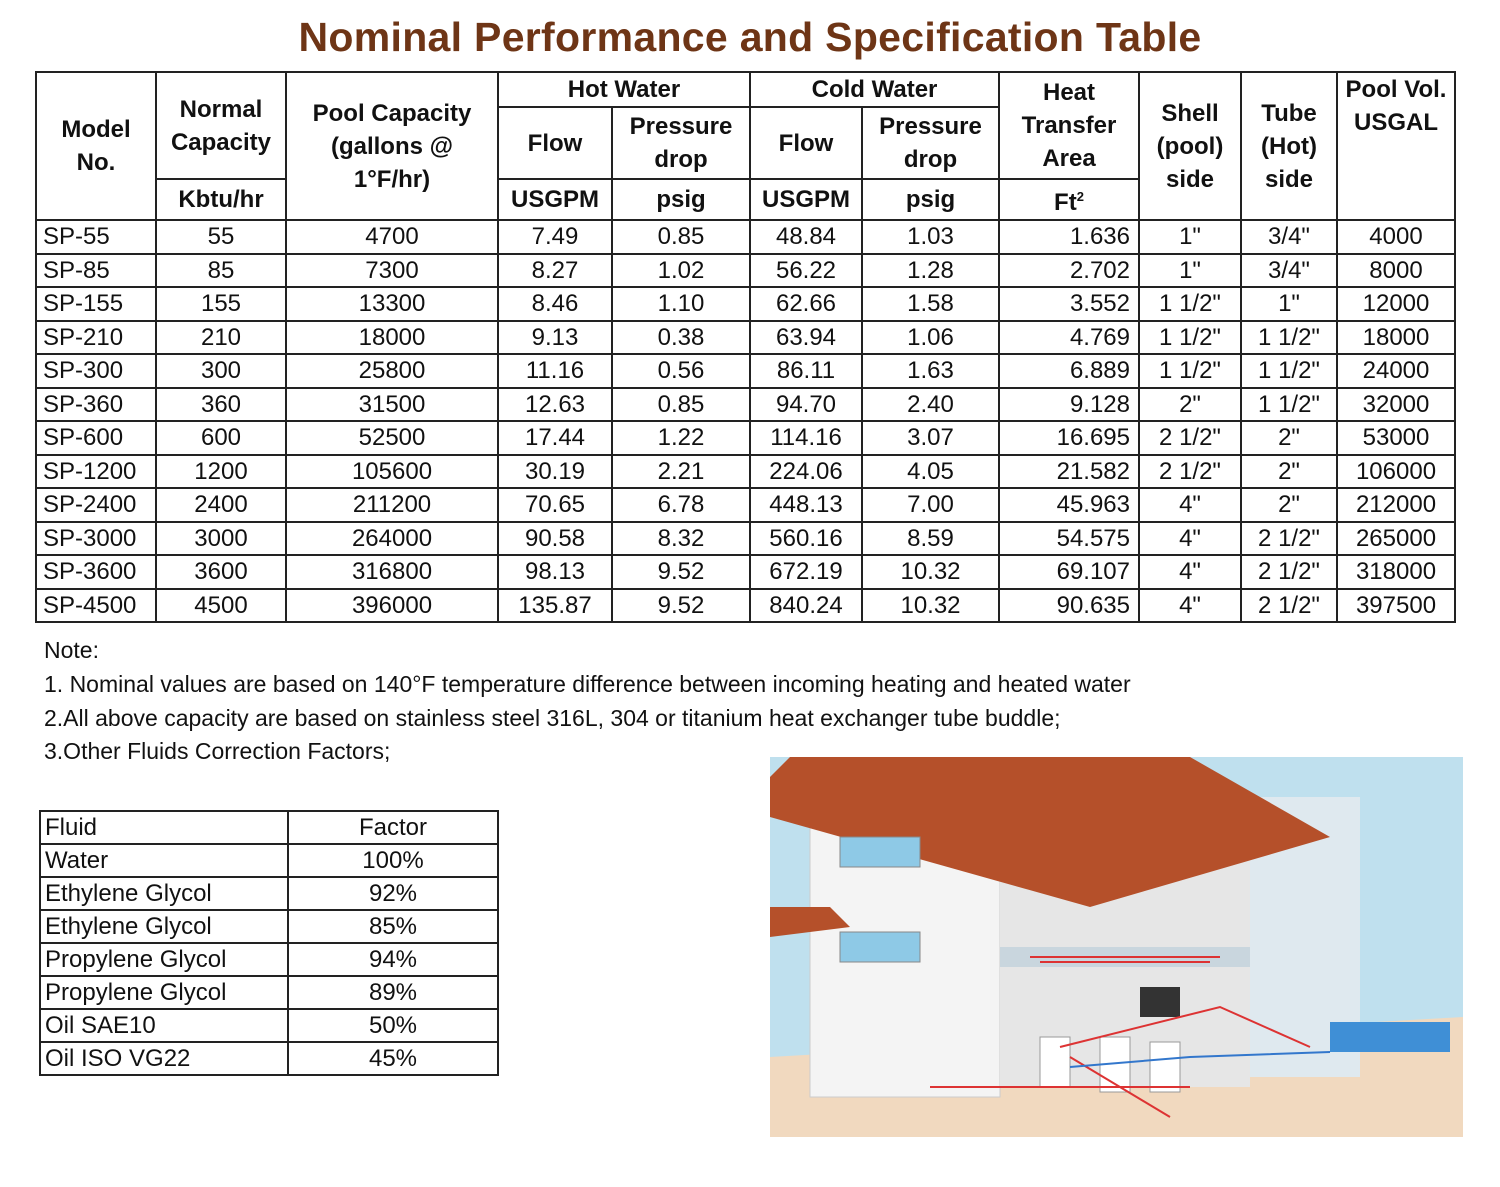  What do you see at coordinates (930, 143) in the screenshot?
I see `header-cold-pressure: Pressure drop` at bounding box center [930, 143].